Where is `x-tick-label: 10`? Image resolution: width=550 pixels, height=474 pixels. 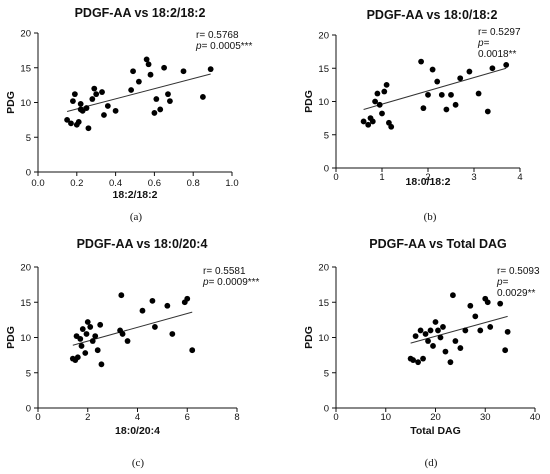 x-tick-label: 10 is located at coordinates (385, 417).